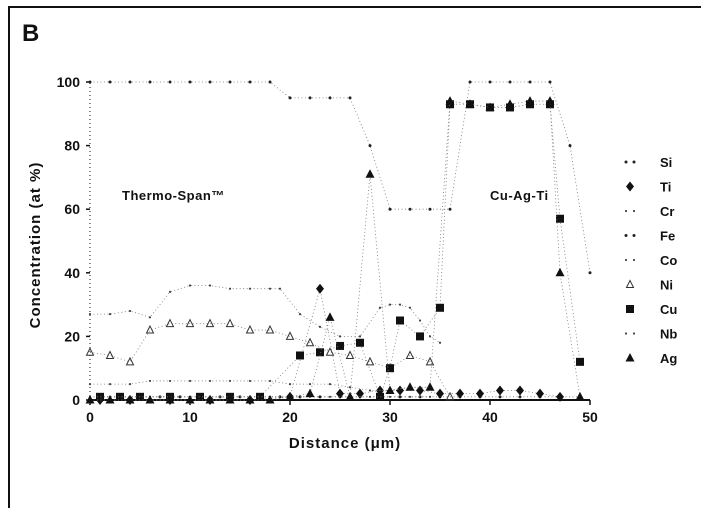 This screenshot has width=703, height=510. Describe the element at coordinates (76, 400) in the screenshot. I see `y-tick-label: 0` at that location.